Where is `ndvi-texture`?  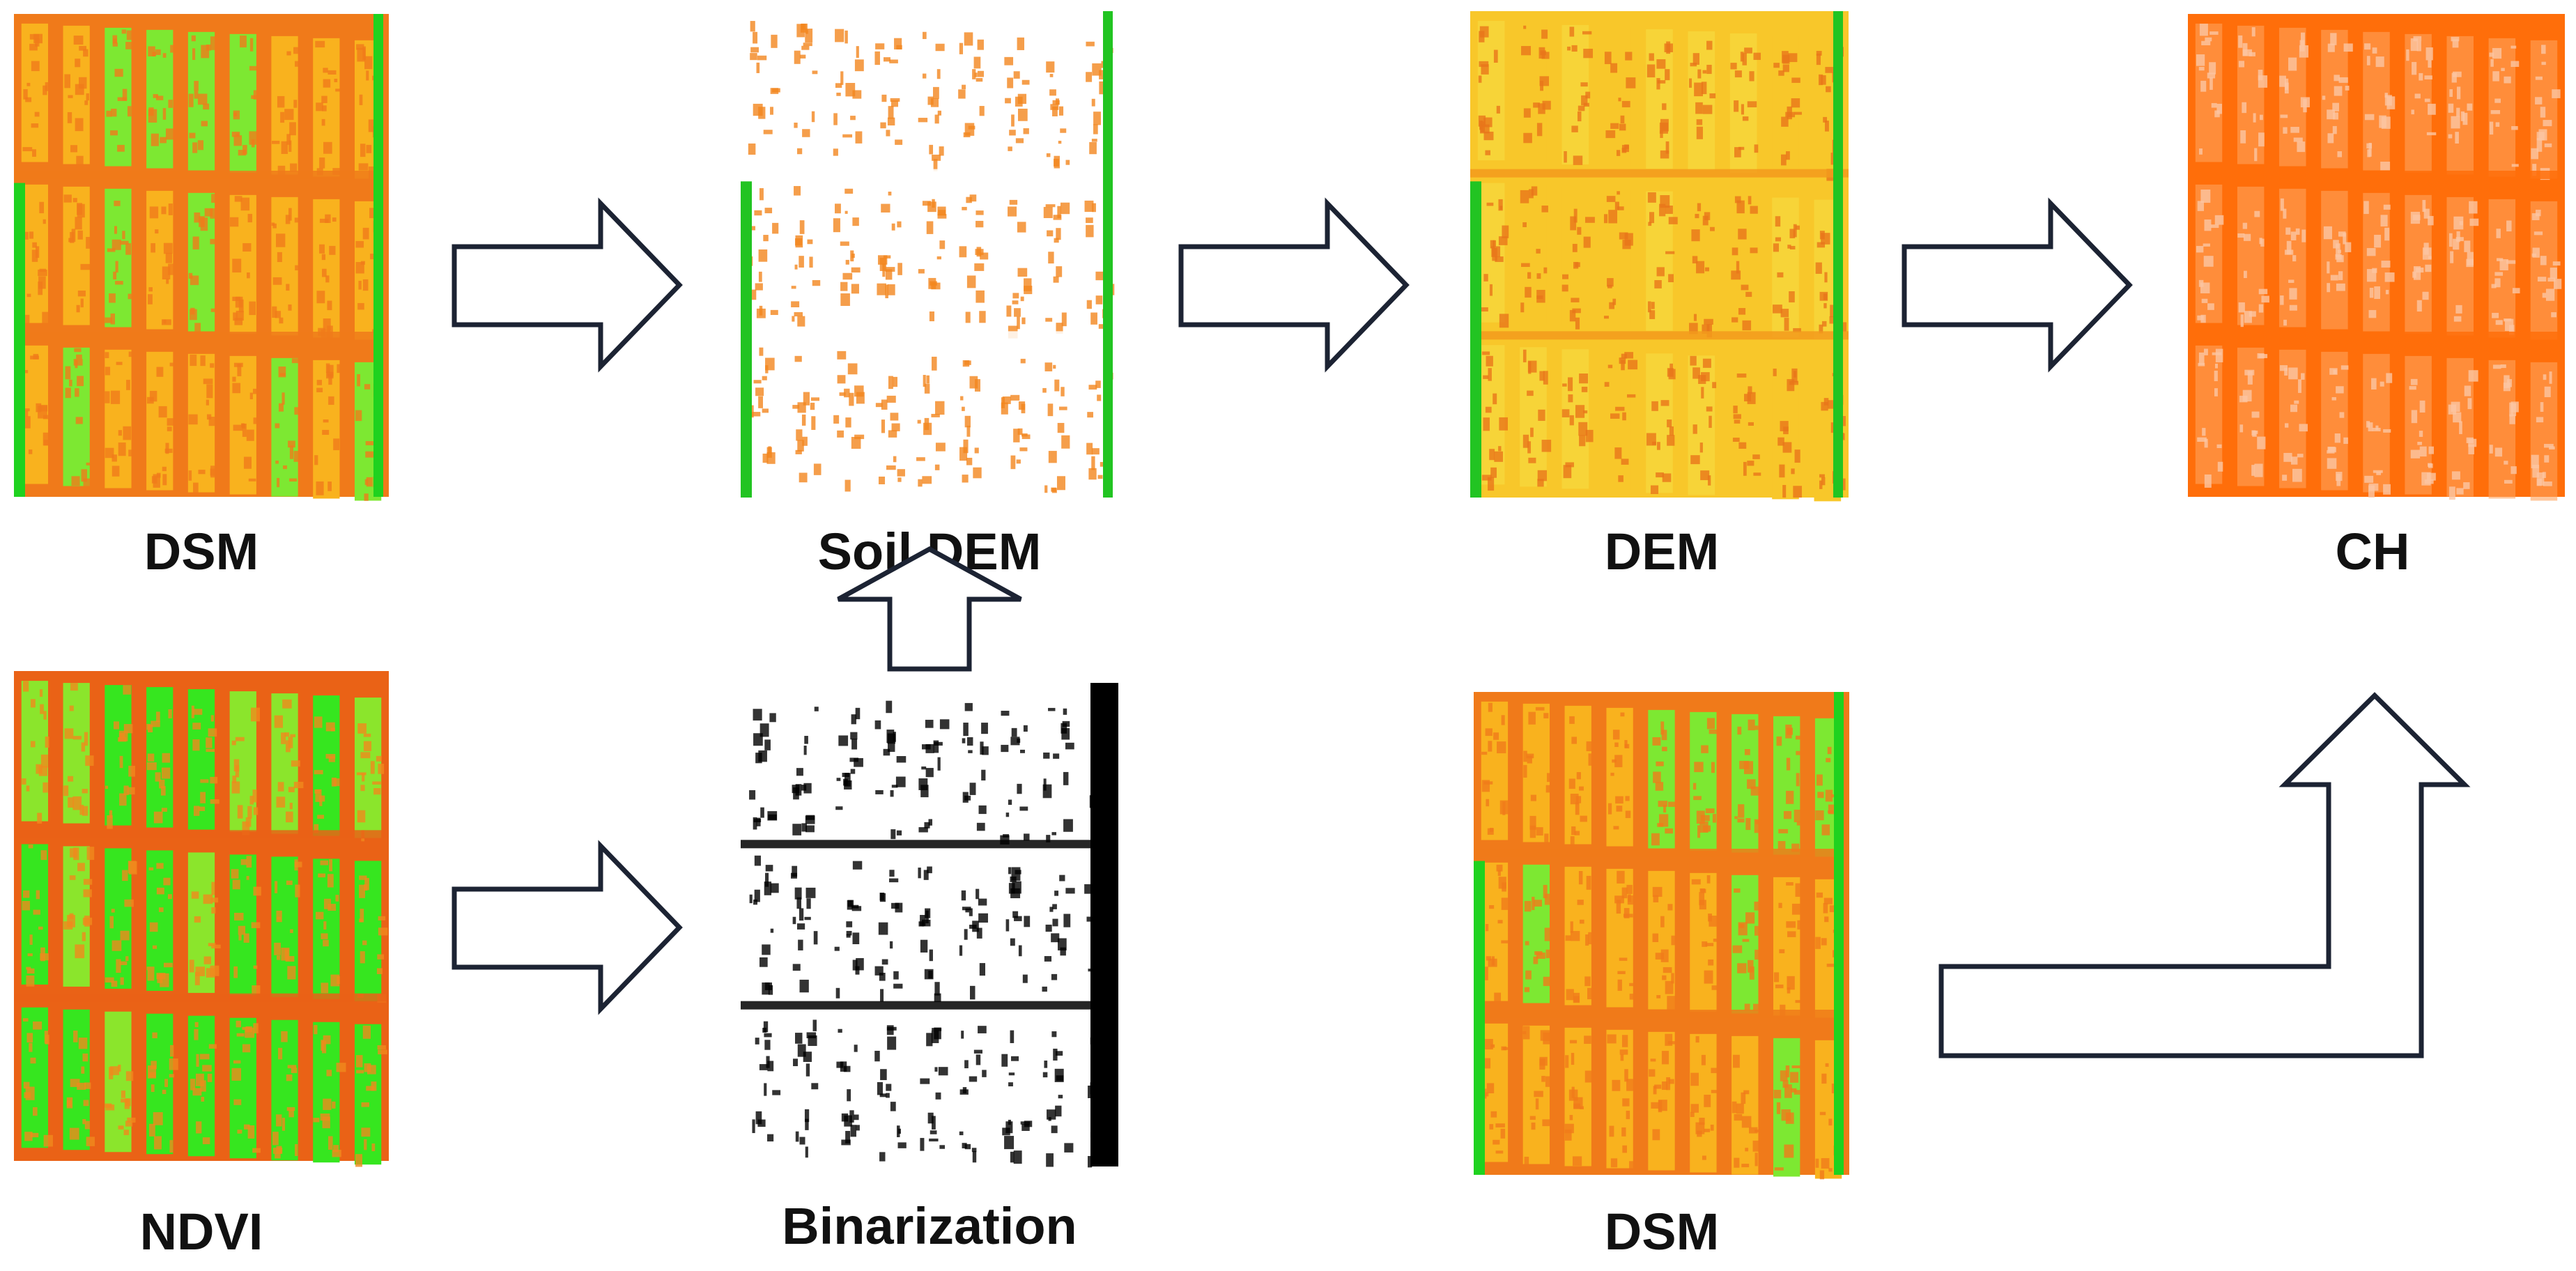 ndvi-texture is located at coordinates (201, 919).